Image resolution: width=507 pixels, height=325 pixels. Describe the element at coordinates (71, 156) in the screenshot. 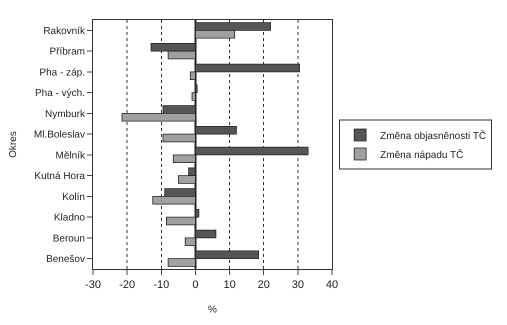

I see `y-tick-label: Mělník` at that location.